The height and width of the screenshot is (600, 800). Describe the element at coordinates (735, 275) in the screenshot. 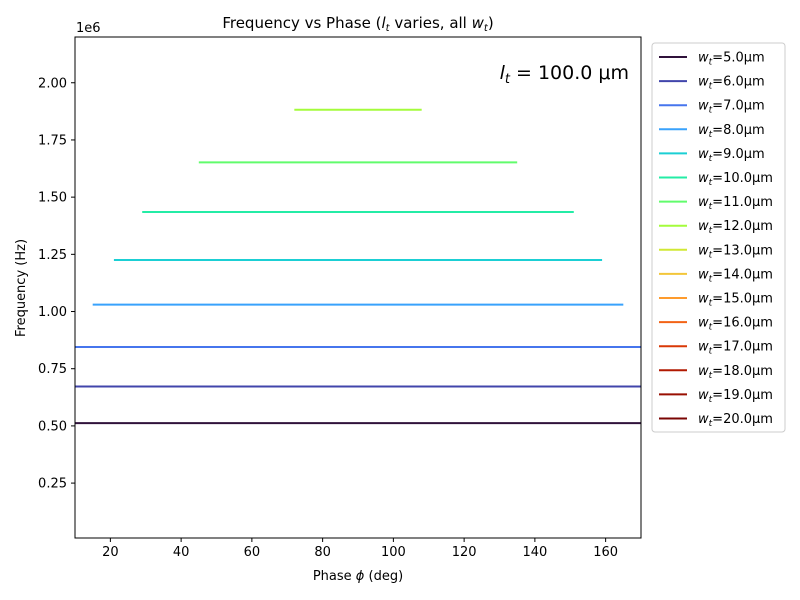

I see `legend-label: wt=14.0μm` at that location.